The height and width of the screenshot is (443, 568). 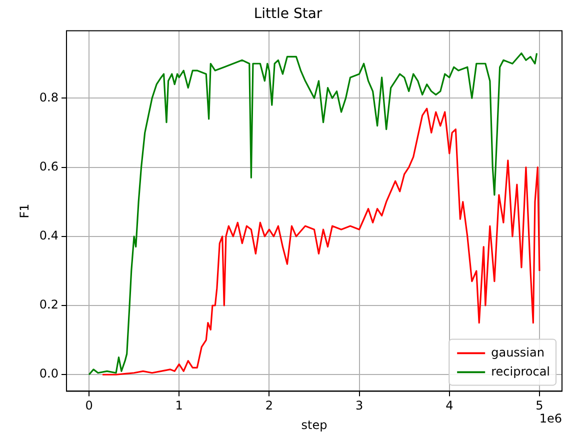 What do you see at coordinates (48, 373) in the screenshot?
I see `y-tick-label: 0.0` at bounding box center [48, 373].